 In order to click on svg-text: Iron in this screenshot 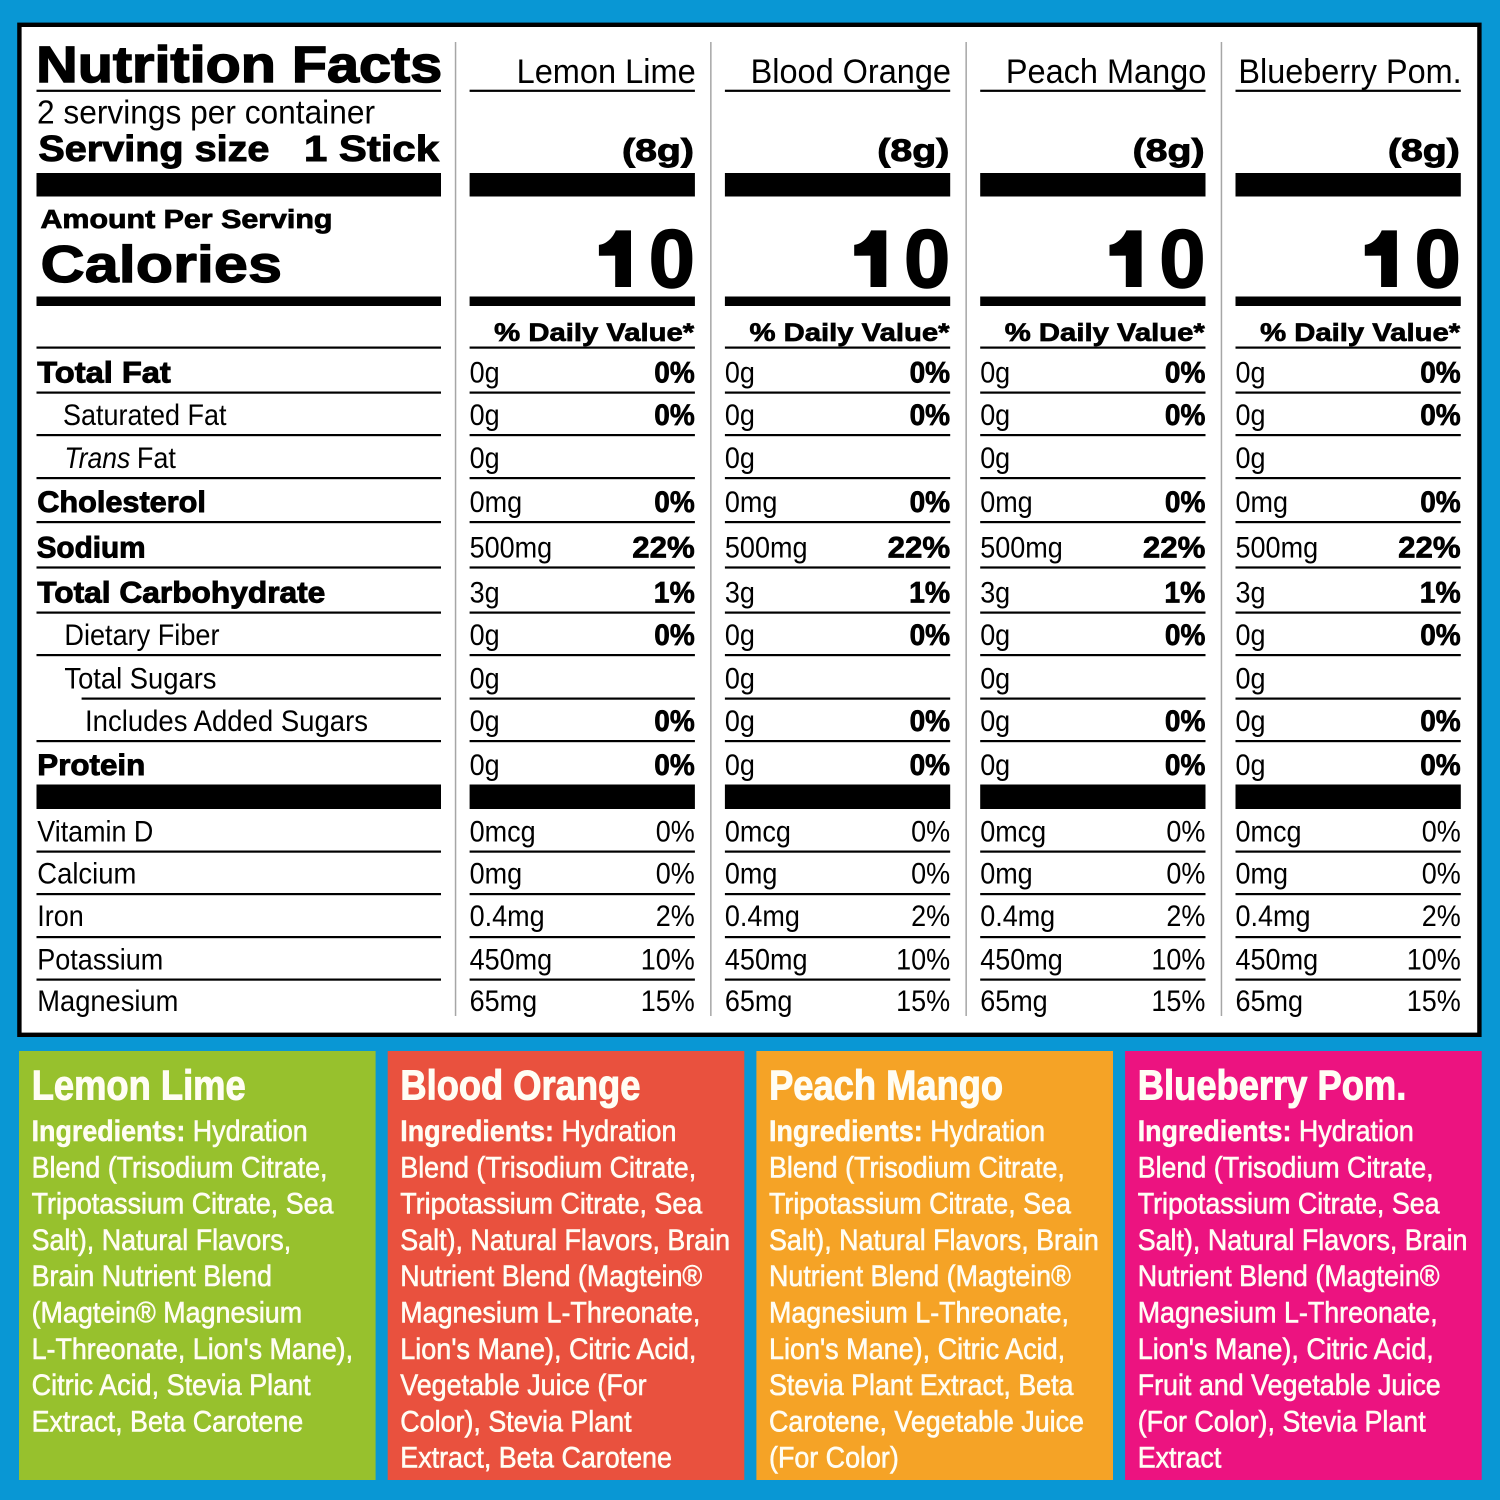, I will do `click(60, 916)`.